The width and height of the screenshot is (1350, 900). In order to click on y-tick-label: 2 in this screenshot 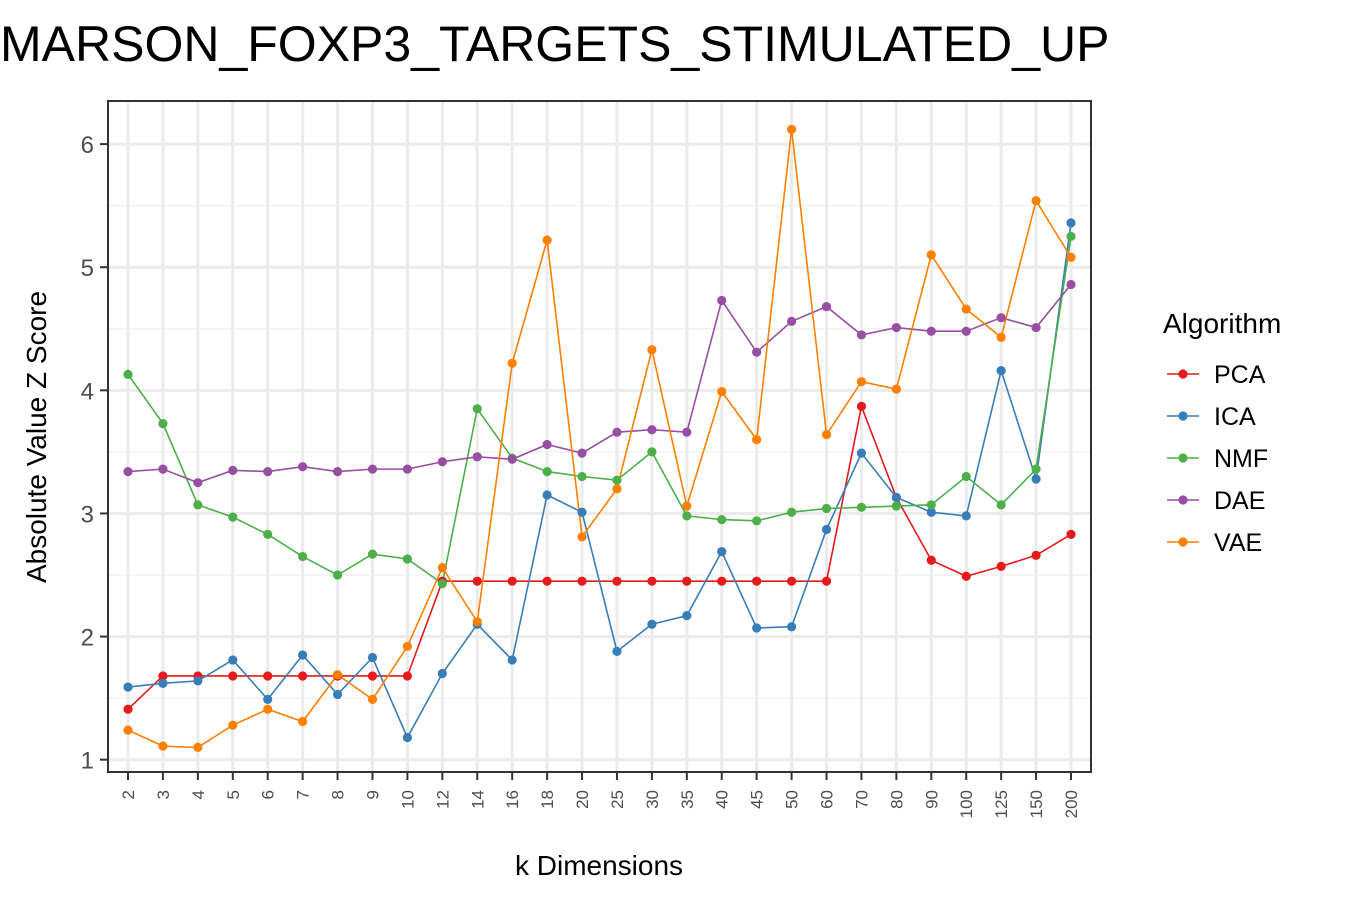, I will do `click(87, 638)`.